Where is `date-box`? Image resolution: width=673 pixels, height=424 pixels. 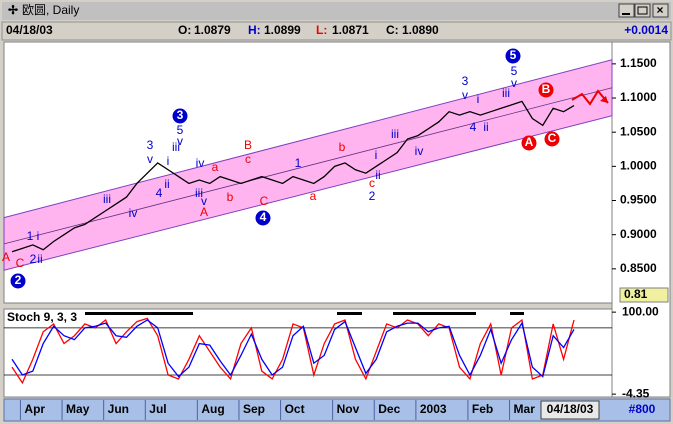
date-box is located at coordinates (570, 410).